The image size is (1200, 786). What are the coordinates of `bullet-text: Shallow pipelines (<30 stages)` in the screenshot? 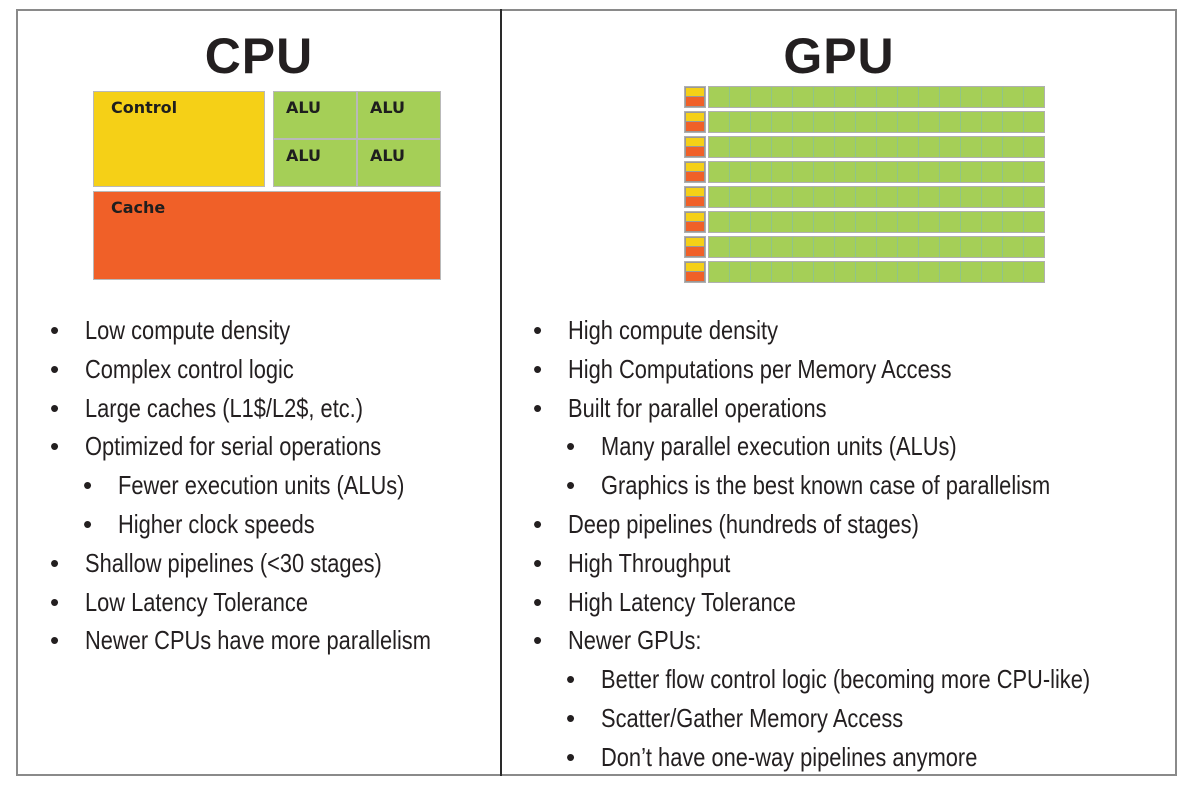 It's located at (233, 562).